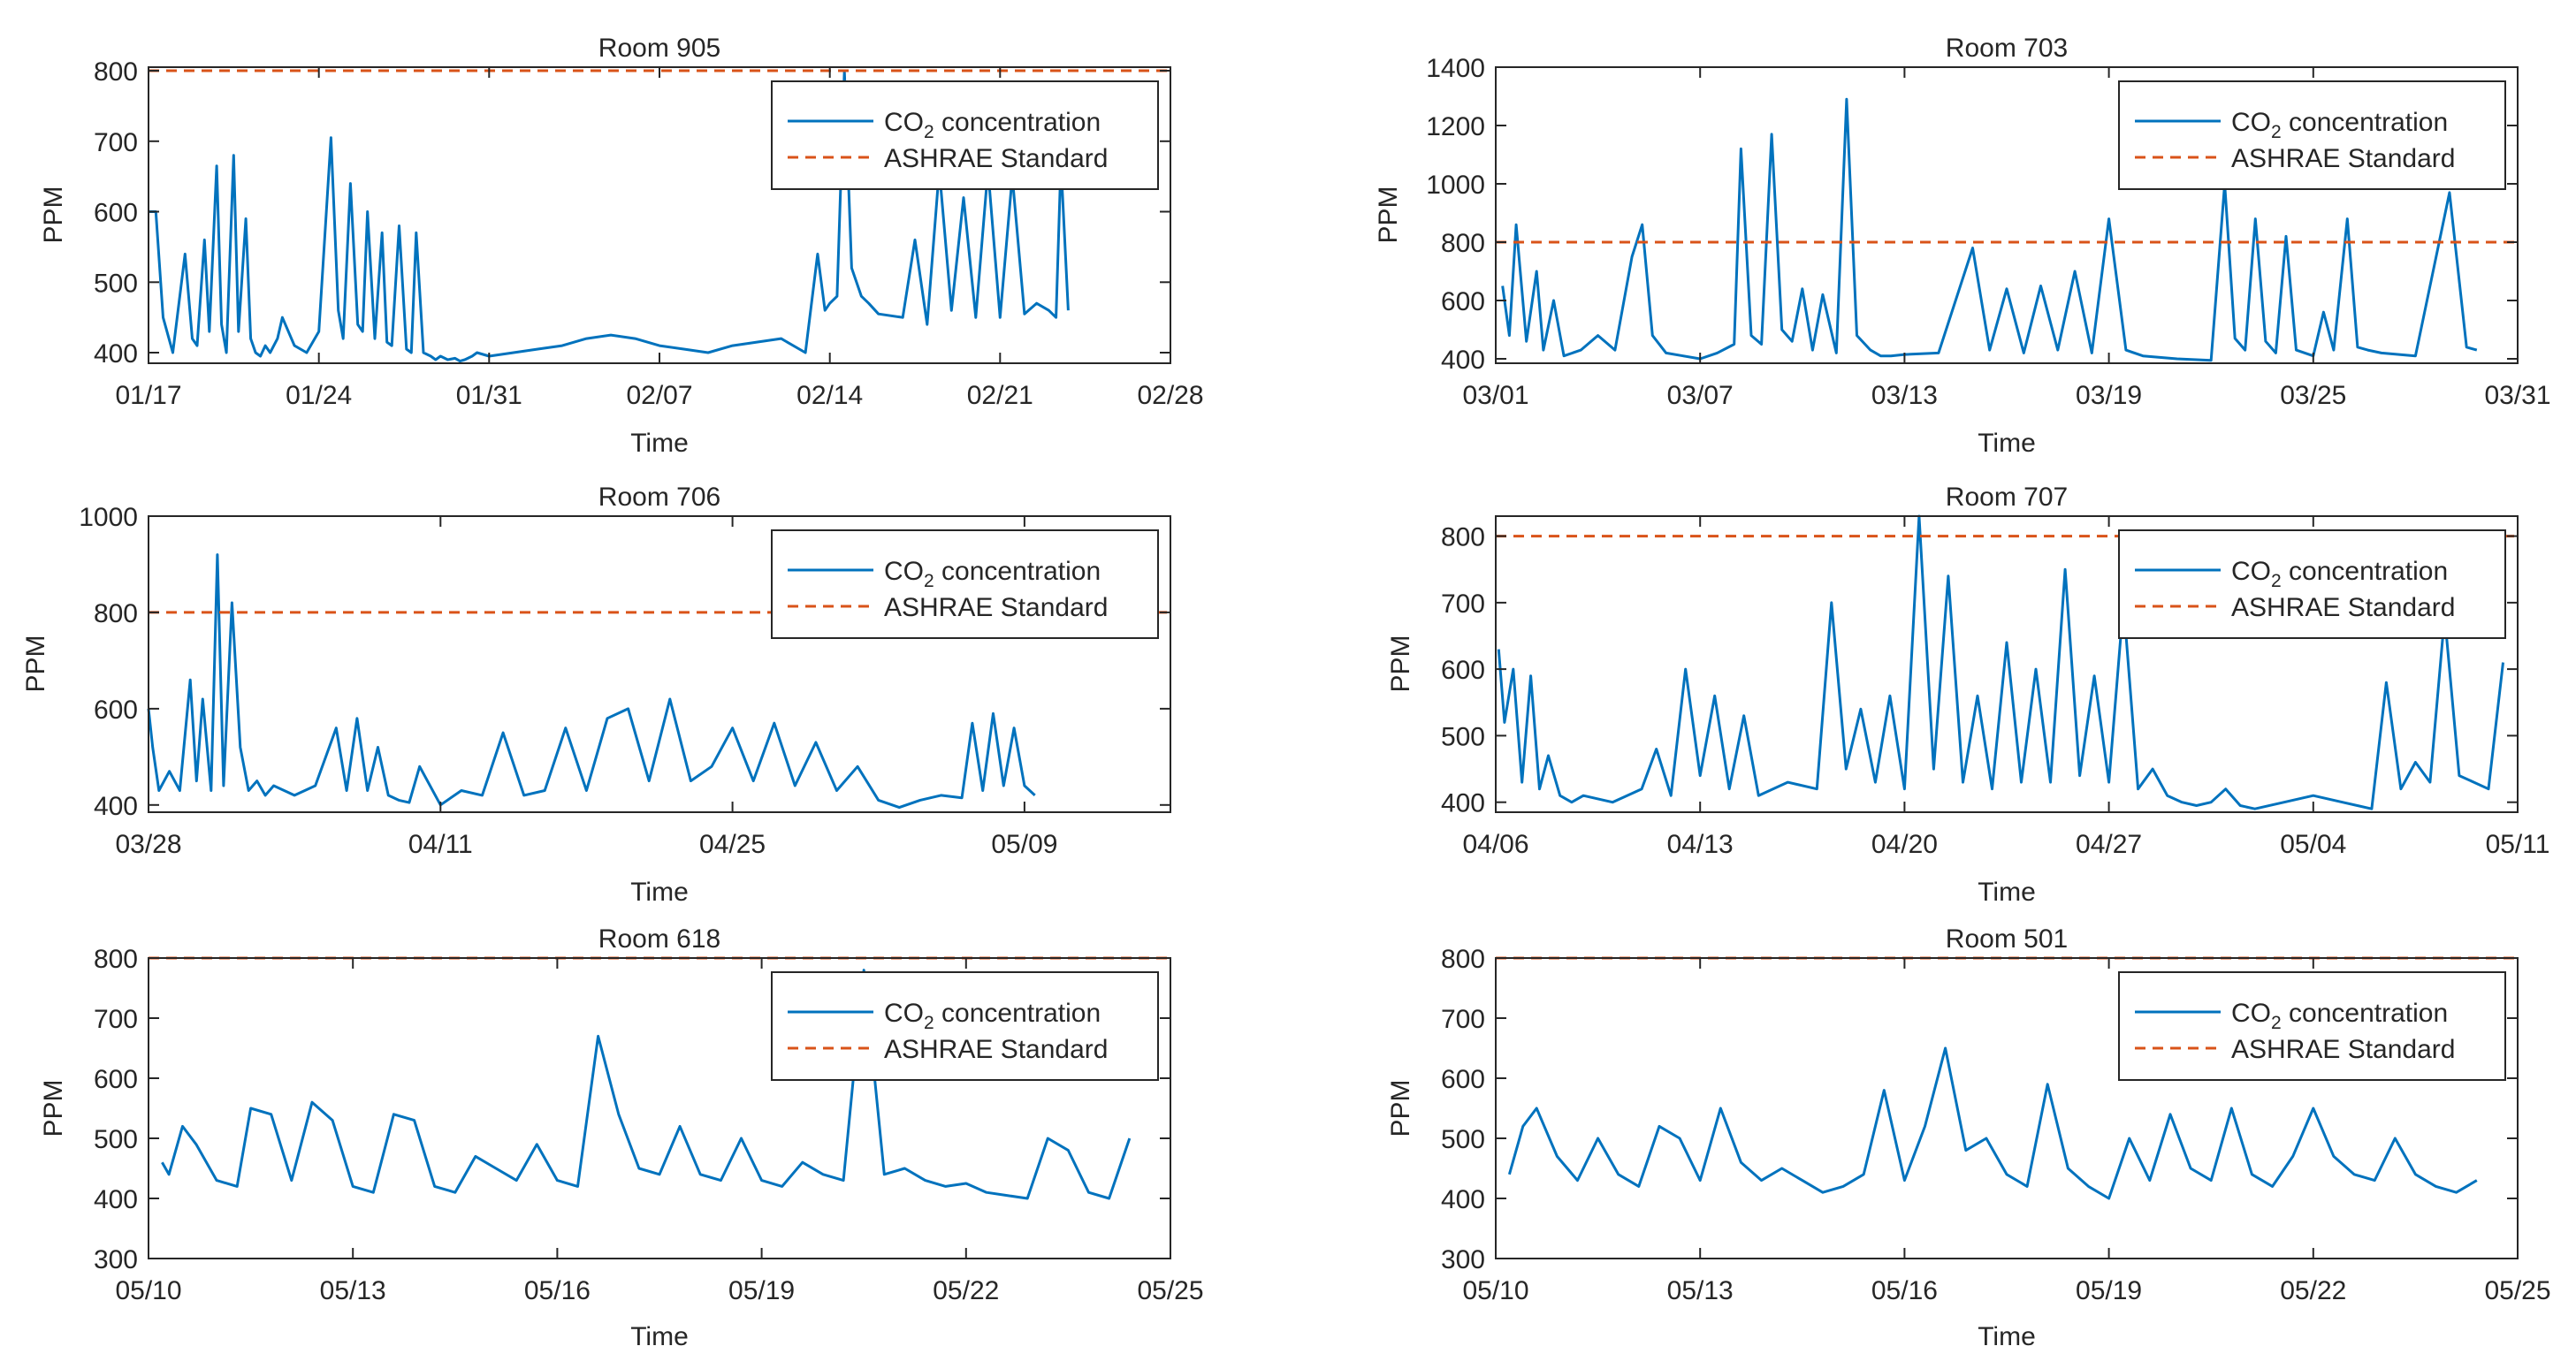 This screenshot has height=1369, width=2576. What do you see at coordinates (440, 845) in the screenshot?
I see `x-tick-label: 04/11` at bounding box center [440, 845].